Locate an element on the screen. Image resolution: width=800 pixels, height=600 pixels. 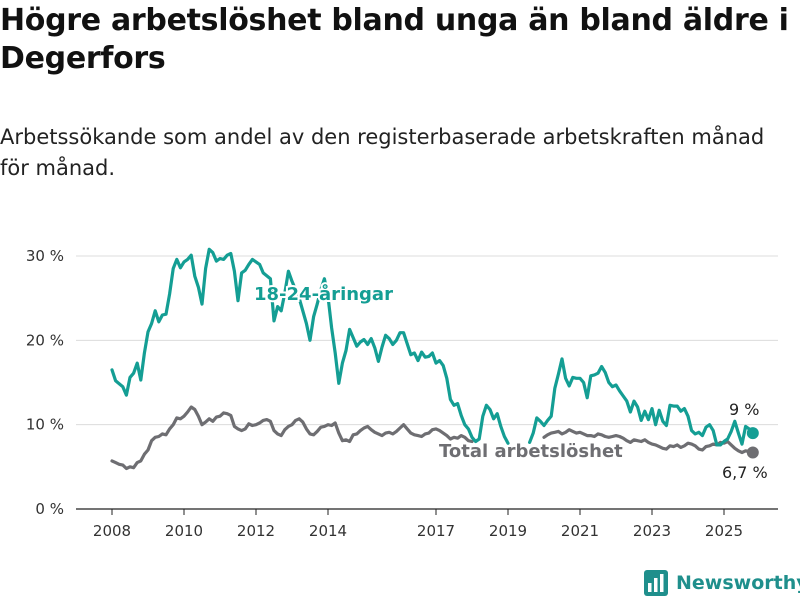
brand-logo: Newsworthy is located at coordinates (722, 583).